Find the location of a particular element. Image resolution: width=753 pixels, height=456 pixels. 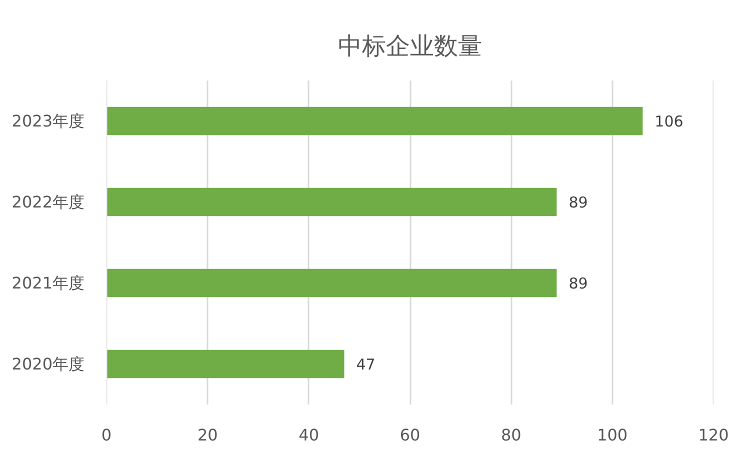

y-tick-label: 2021年度 is located at coordinates (48, 283).